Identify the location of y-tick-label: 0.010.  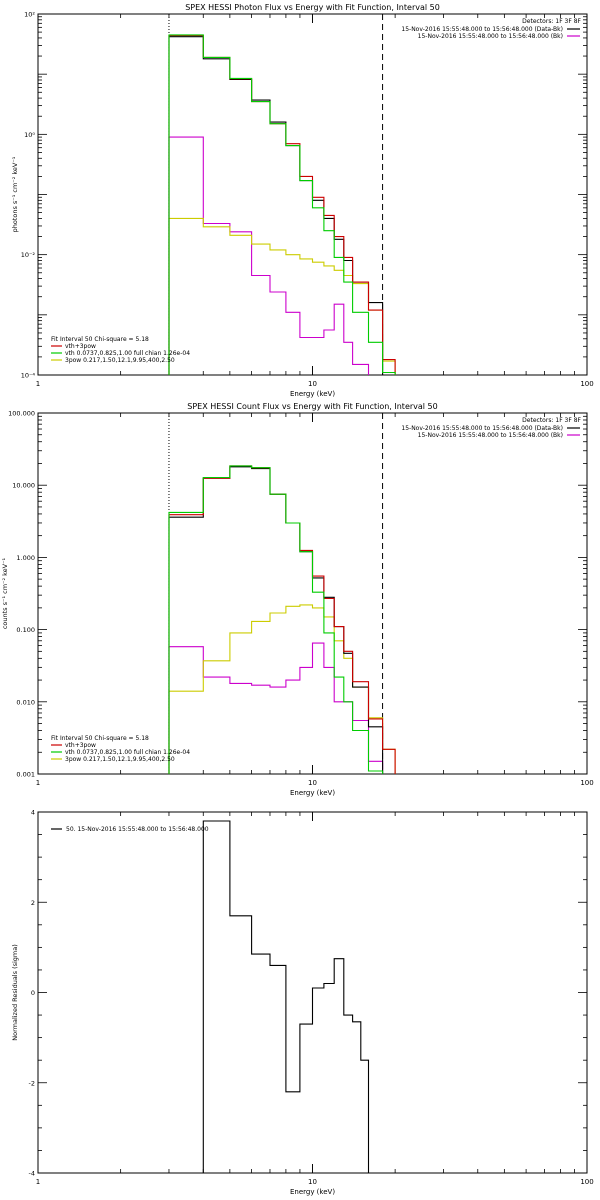
(25, 702).